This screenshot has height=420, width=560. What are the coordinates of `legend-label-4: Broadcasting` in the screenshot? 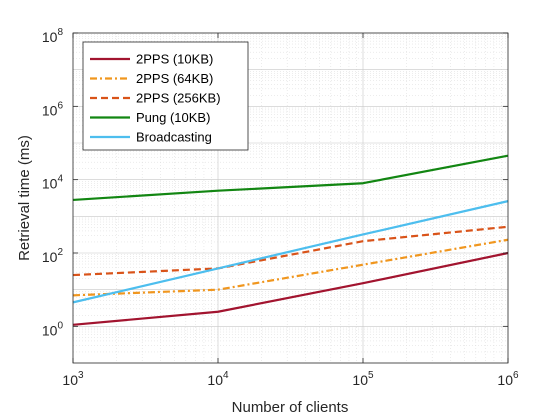 It's located at (174, 137).